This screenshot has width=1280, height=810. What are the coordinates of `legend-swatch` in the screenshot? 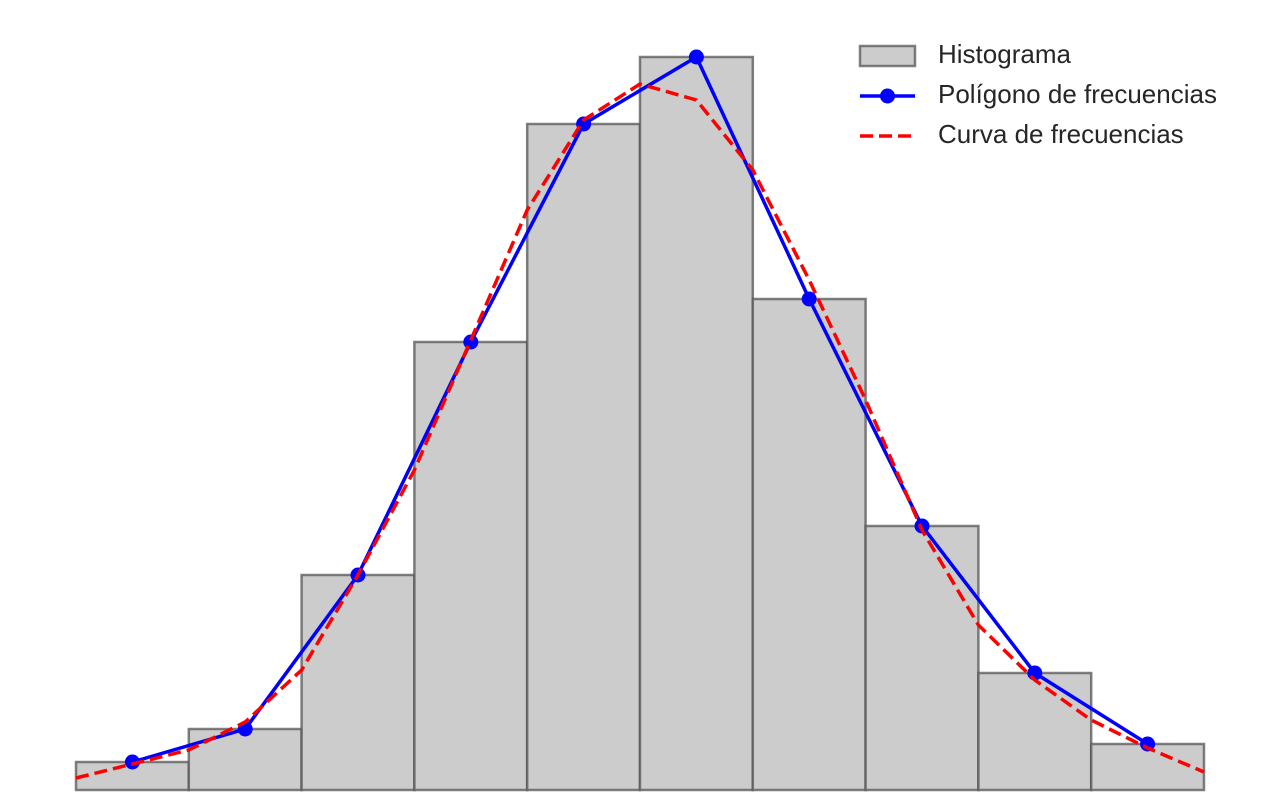 It's located at (887, 56).